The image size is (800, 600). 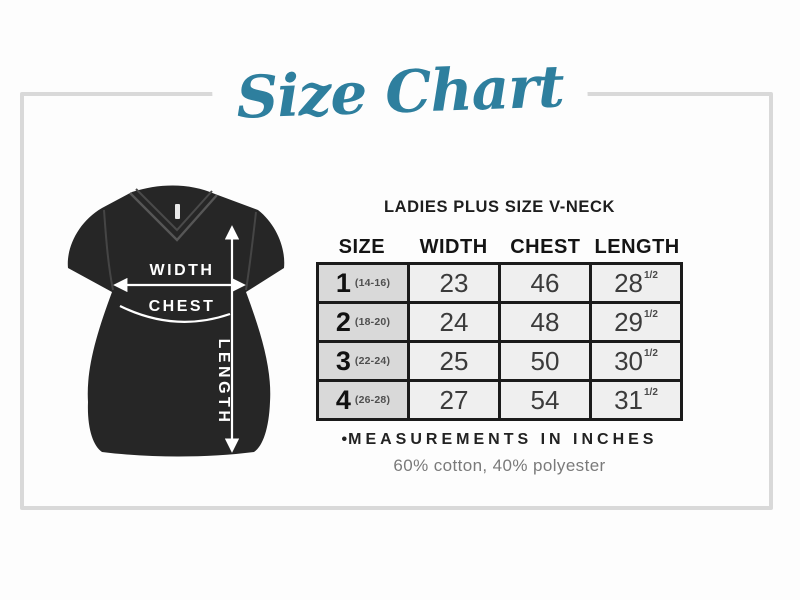 What do you see at coordinates (362, 247) in the screenshot?
I see `col-header-size: SIZE` at bounding box center [362, 247].